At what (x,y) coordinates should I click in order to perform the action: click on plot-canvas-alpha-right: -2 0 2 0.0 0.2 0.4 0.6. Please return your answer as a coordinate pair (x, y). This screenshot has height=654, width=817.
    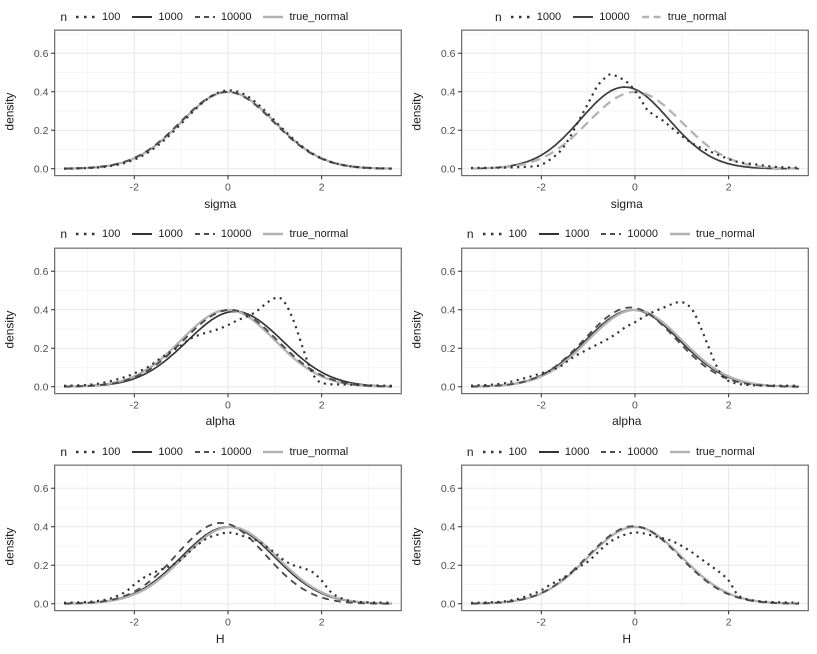
    Looking at the image, I should click on (624, 329).